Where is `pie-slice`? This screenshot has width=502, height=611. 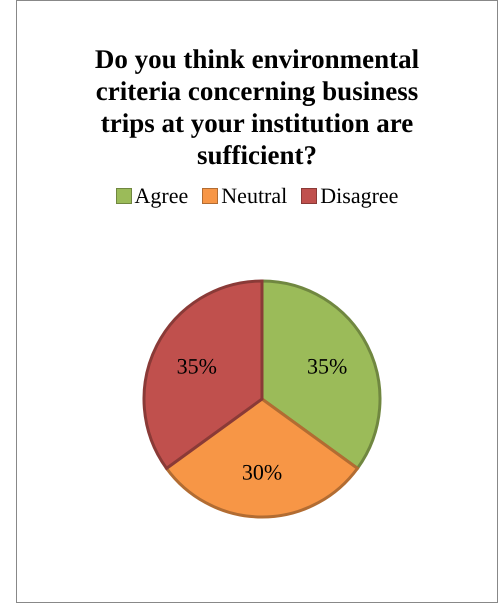 pie-slice is located at coordinates (262, 458).